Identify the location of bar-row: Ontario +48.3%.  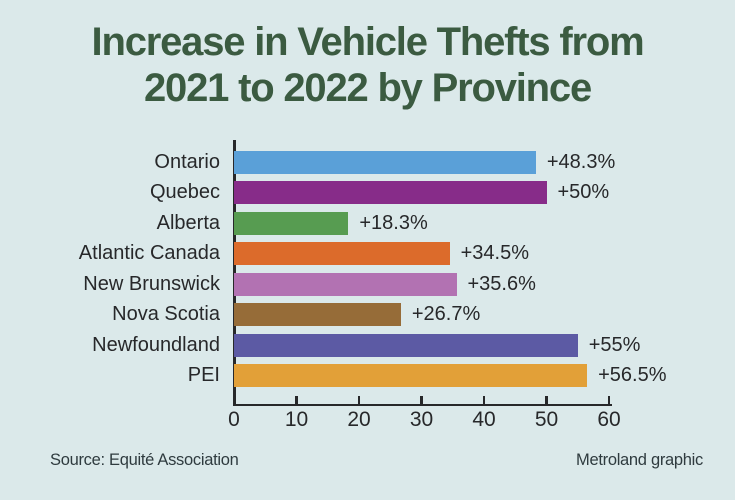
(367, 162).